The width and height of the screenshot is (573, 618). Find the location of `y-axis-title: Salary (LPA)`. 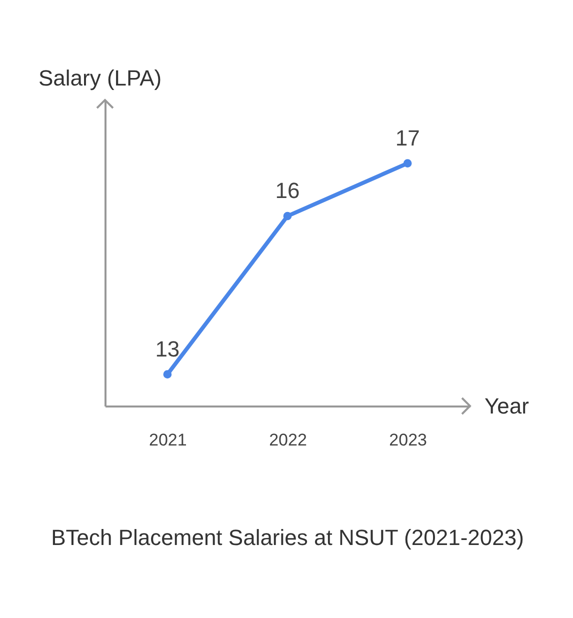

y-axis-title: Salary (LPA) is located at coordinates (100, 78).